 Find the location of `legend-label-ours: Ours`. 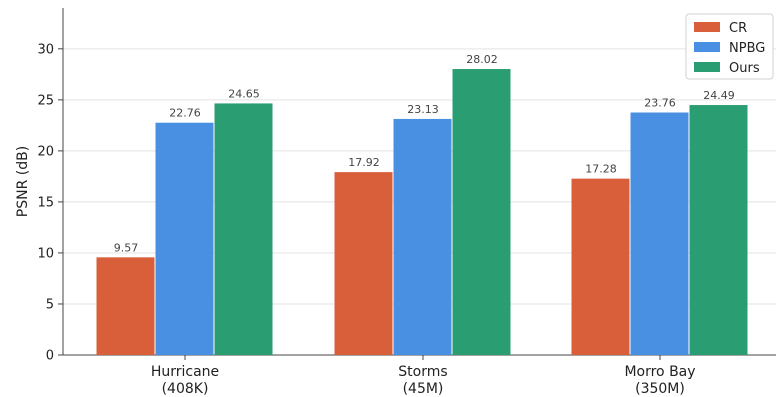

legend-label-ours: Ours is located at coordinates (744, 68).